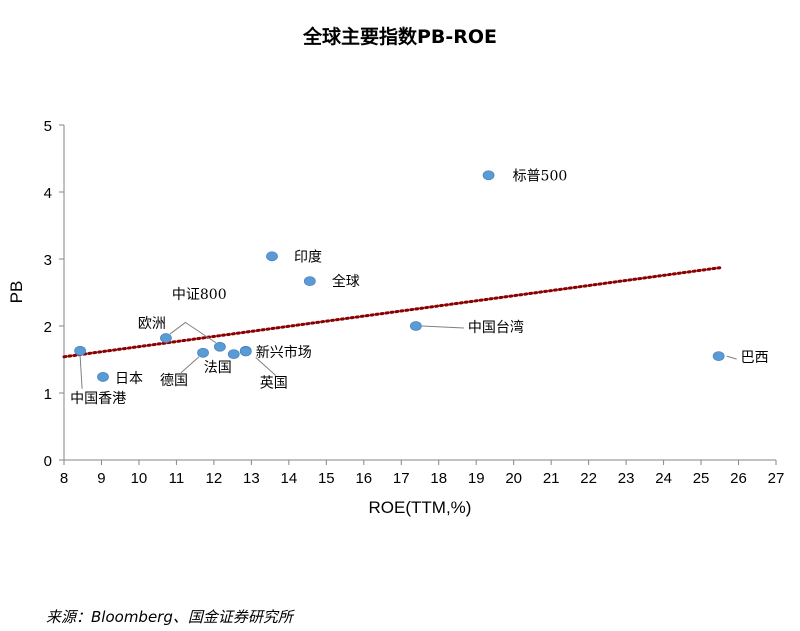 Image resolution: width=800 pixels, height=631 pixels. Describe the element at coordinates (326, 478) in the screenshot. I see `x-tick-label: 15` at that location.